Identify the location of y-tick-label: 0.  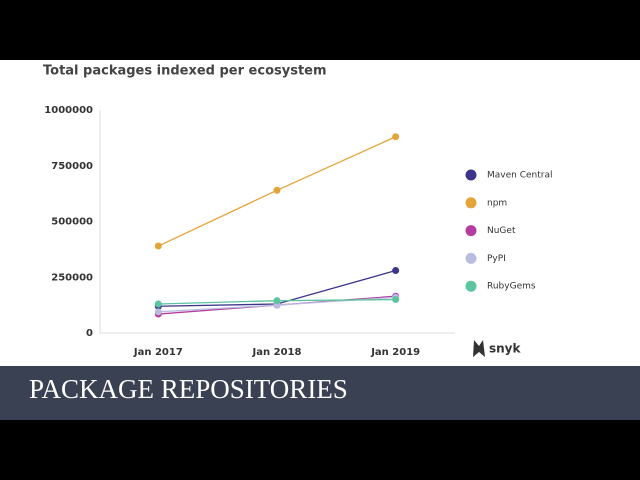
(89, 333).